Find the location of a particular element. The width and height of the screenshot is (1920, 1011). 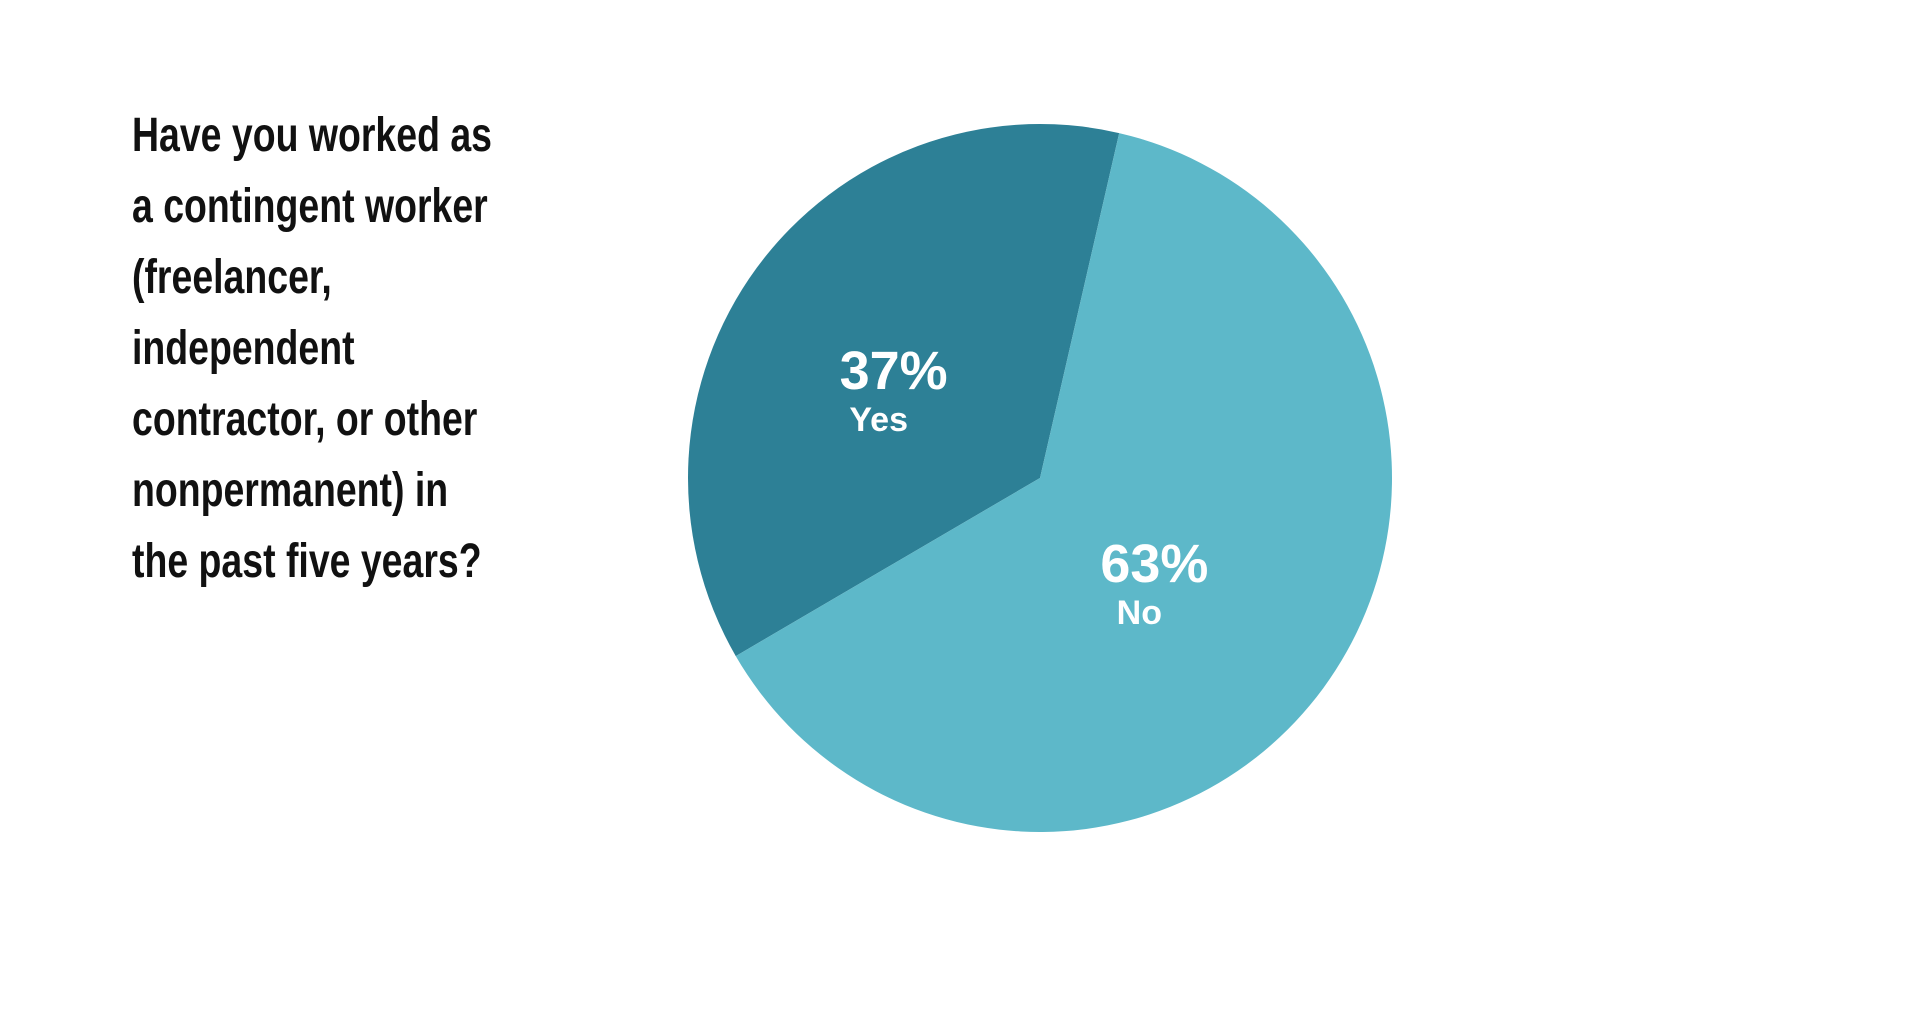

slice-label-yes: Yes is located at coordinates (878, 420).